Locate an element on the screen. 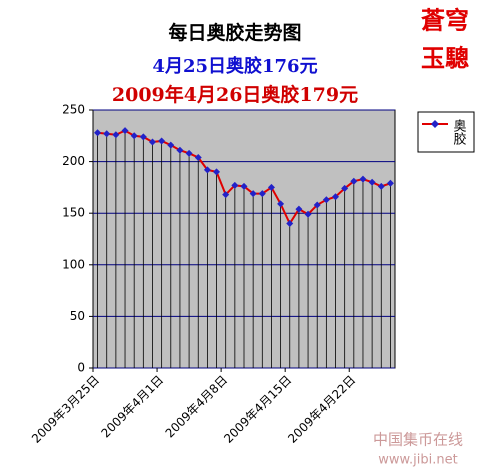  y-tick-label: 0 is located at coordinates (81, 368).